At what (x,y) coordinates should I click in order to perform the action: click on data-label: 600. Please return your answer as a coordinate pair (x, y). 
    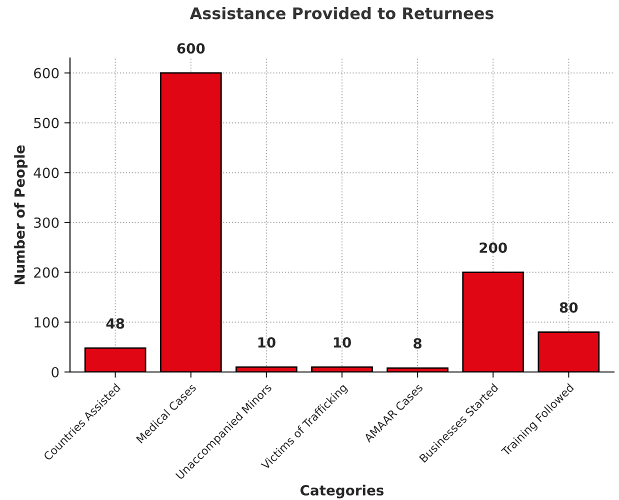
    Looking at the image, I should click on (191, 48).